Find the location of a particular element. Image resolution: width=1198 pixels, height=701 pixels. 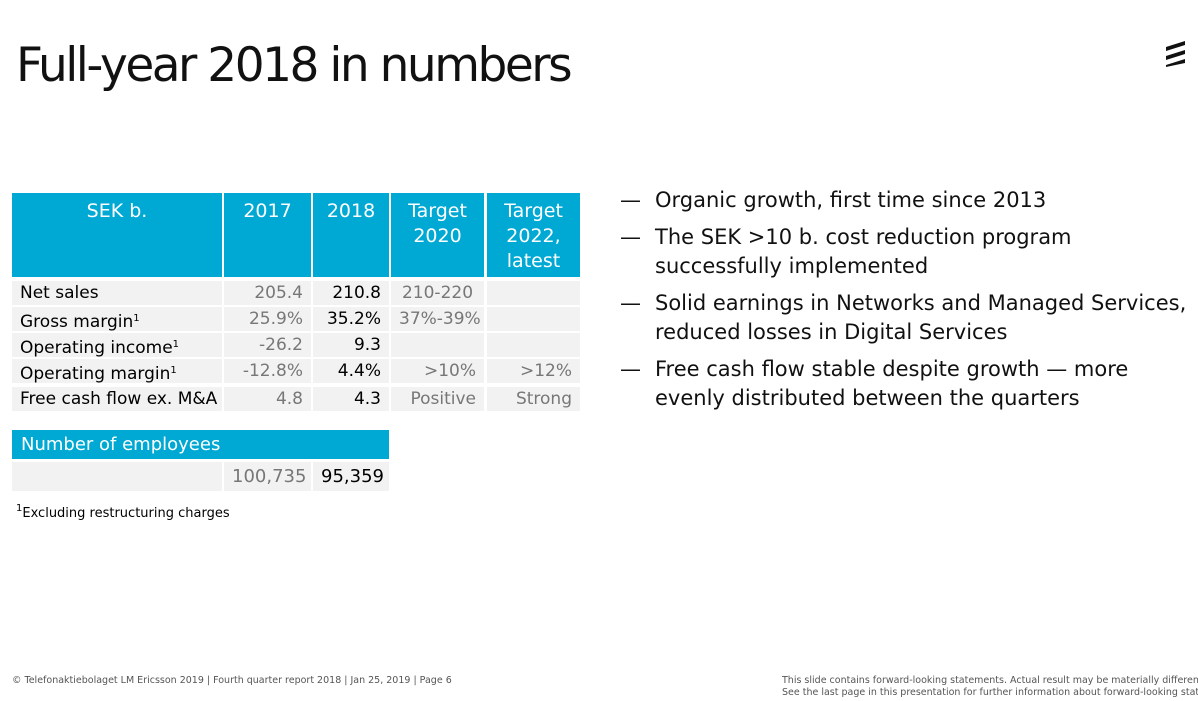

table-header-text: 2018 is located at coordinates (351, 211).